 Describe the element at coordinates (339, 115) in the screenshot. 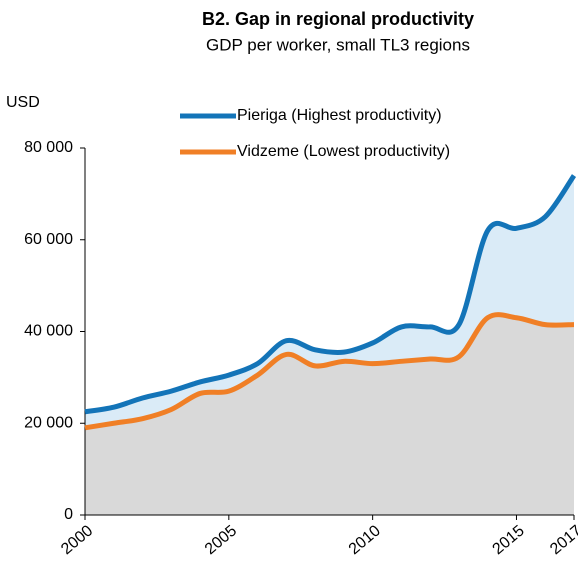

I see `legend-label: Pieriga (Highest productivity)` at that location.